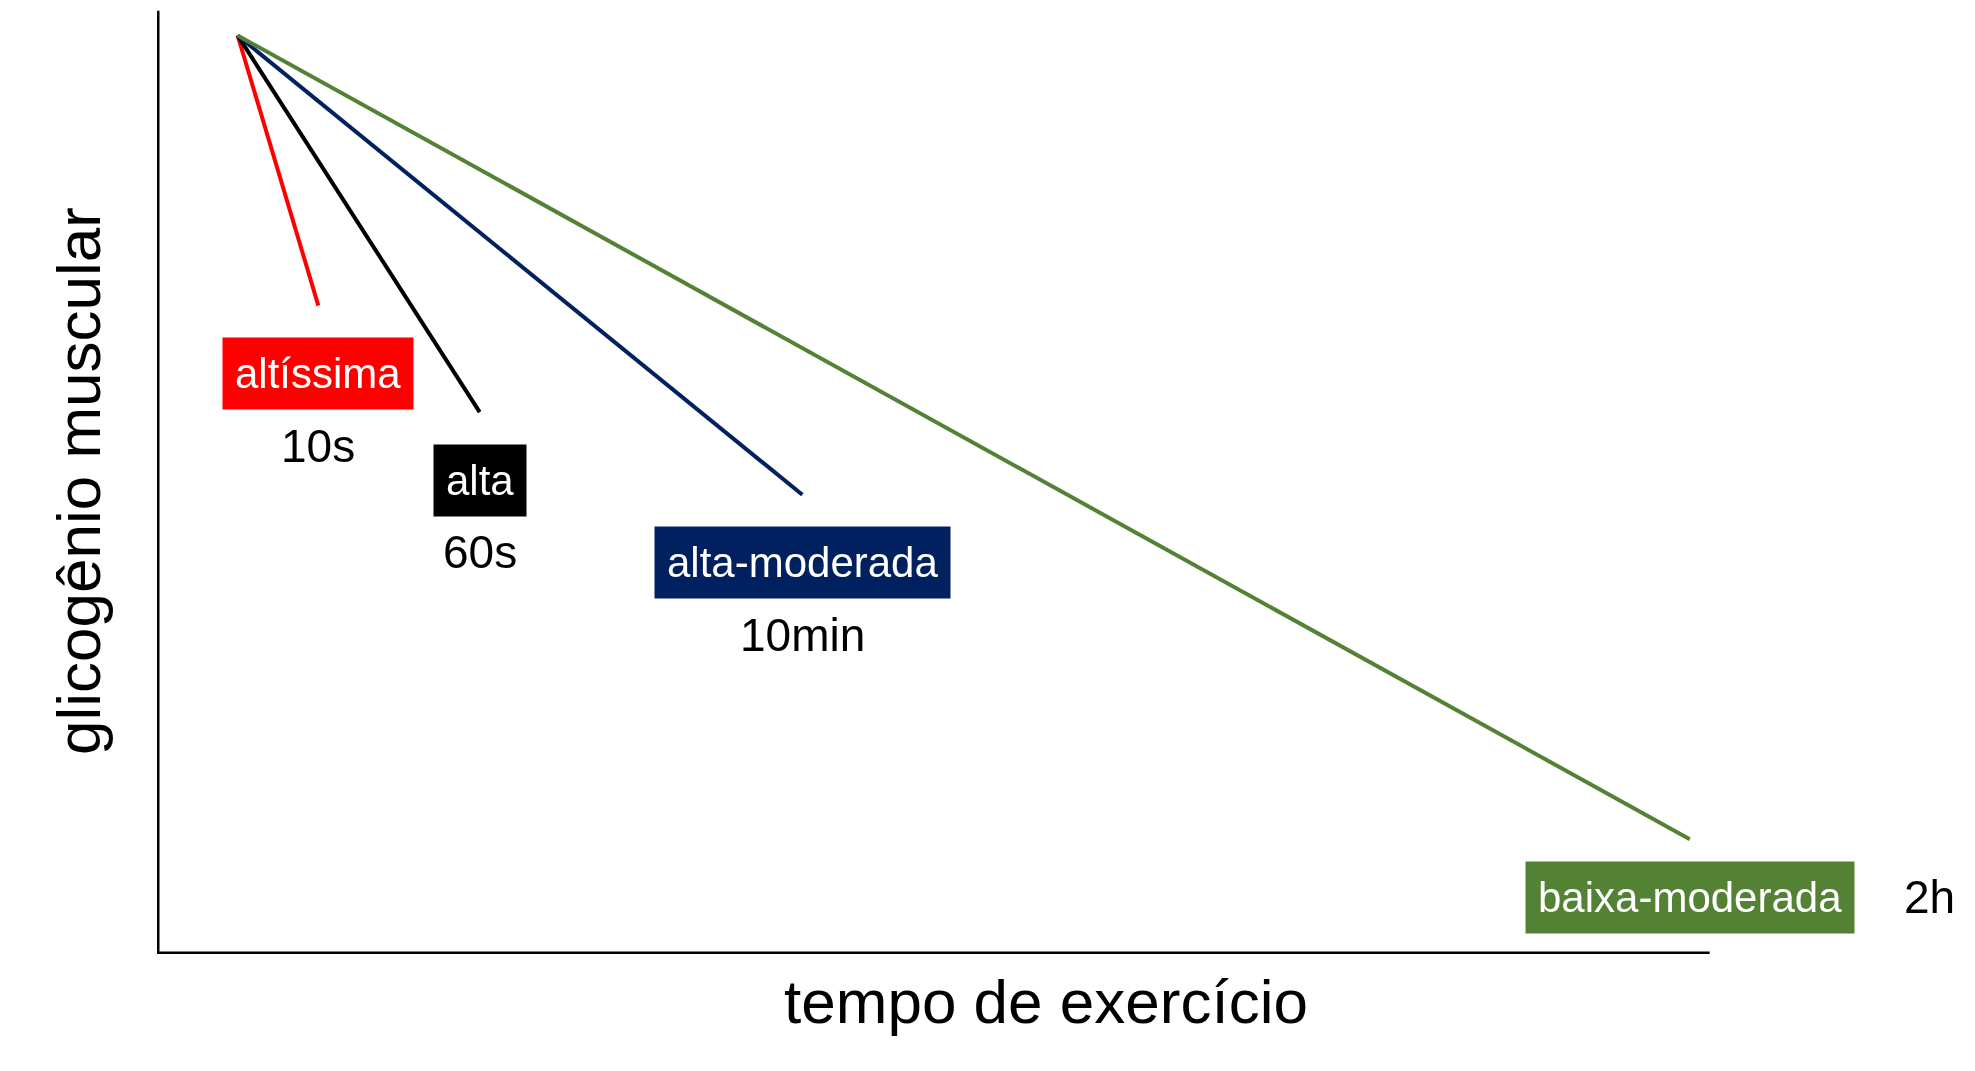 Image resolution: width=1975 pixels, height=1071 pixels. What do you see at coordinates (1930, 897) in the screenshot?
I see `text: 2h` at bounding box center [1930, 897].